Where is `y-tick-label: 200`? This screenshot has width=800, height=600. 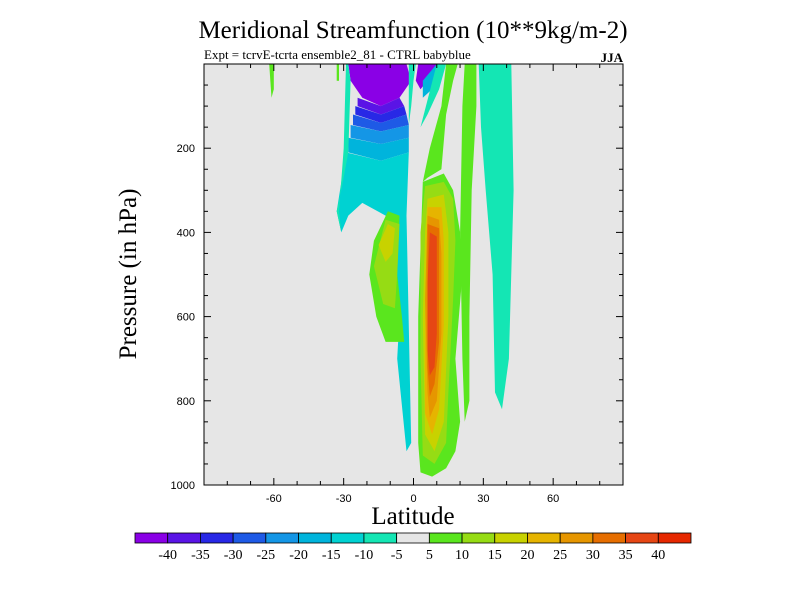
y-tick-label: 200 is located at coordinates (186, 149).